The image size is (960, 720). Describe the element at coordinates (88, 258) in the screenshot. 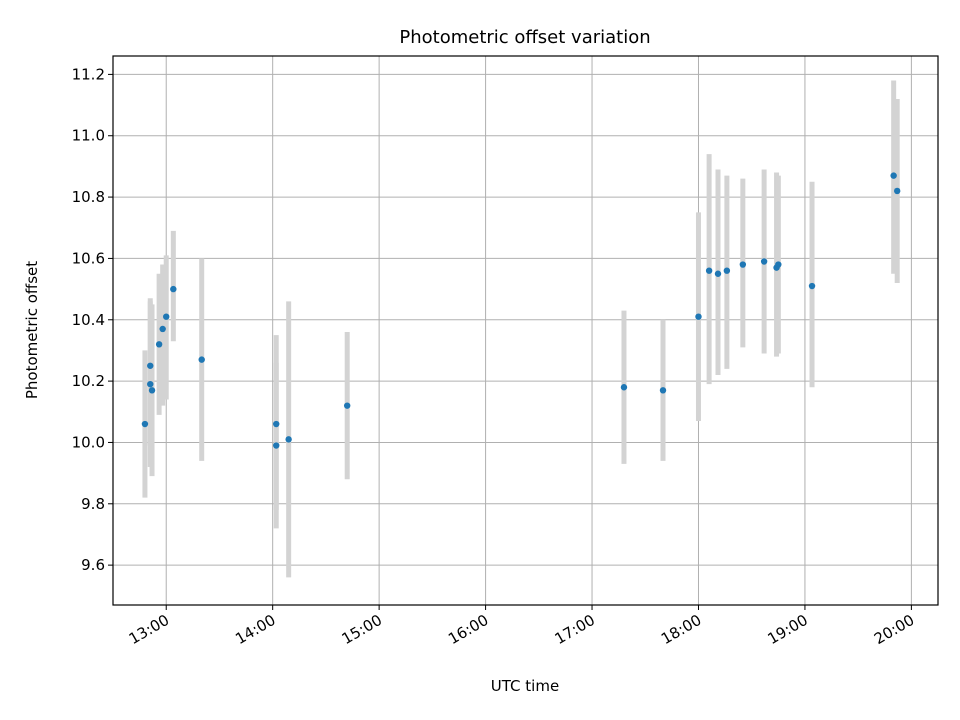

I see `y-tick-label: 10.6` at that location.